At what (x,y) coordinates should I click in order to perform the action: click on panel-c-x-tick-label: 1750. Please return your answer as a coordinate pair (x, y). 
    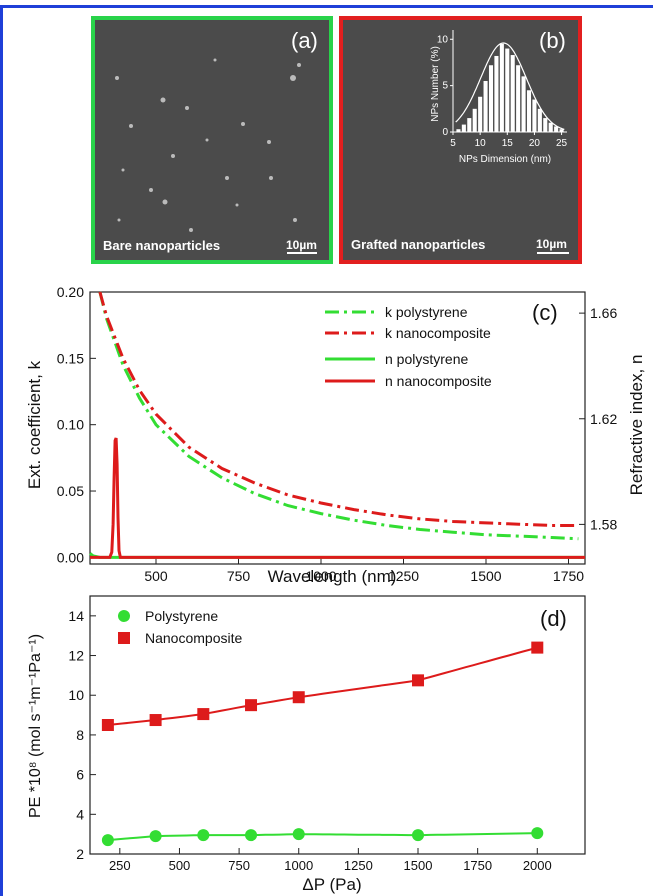
    Looking at the image, I should click on (568, 576).